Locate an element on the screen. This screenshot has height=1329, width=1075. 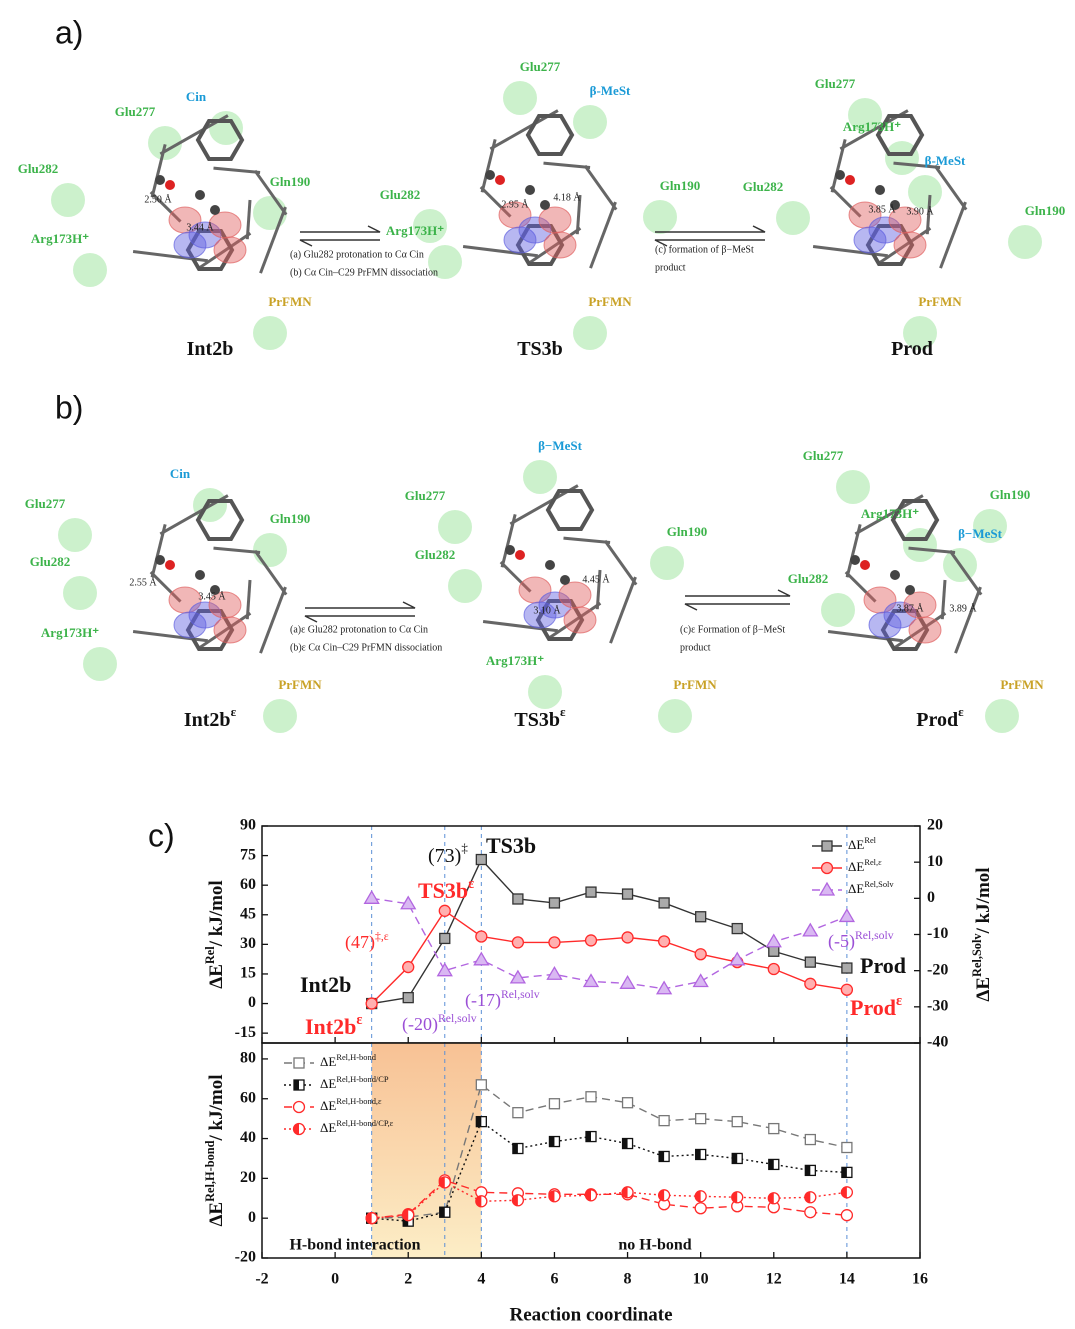
structure-title: TS3bε is located at coordinates (540, 717).